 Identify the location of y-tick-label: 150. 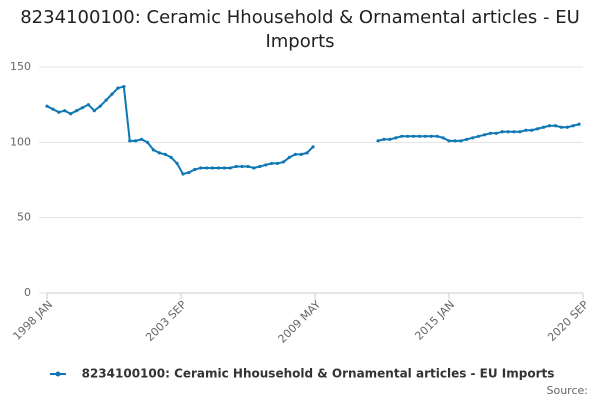
(20, 66).